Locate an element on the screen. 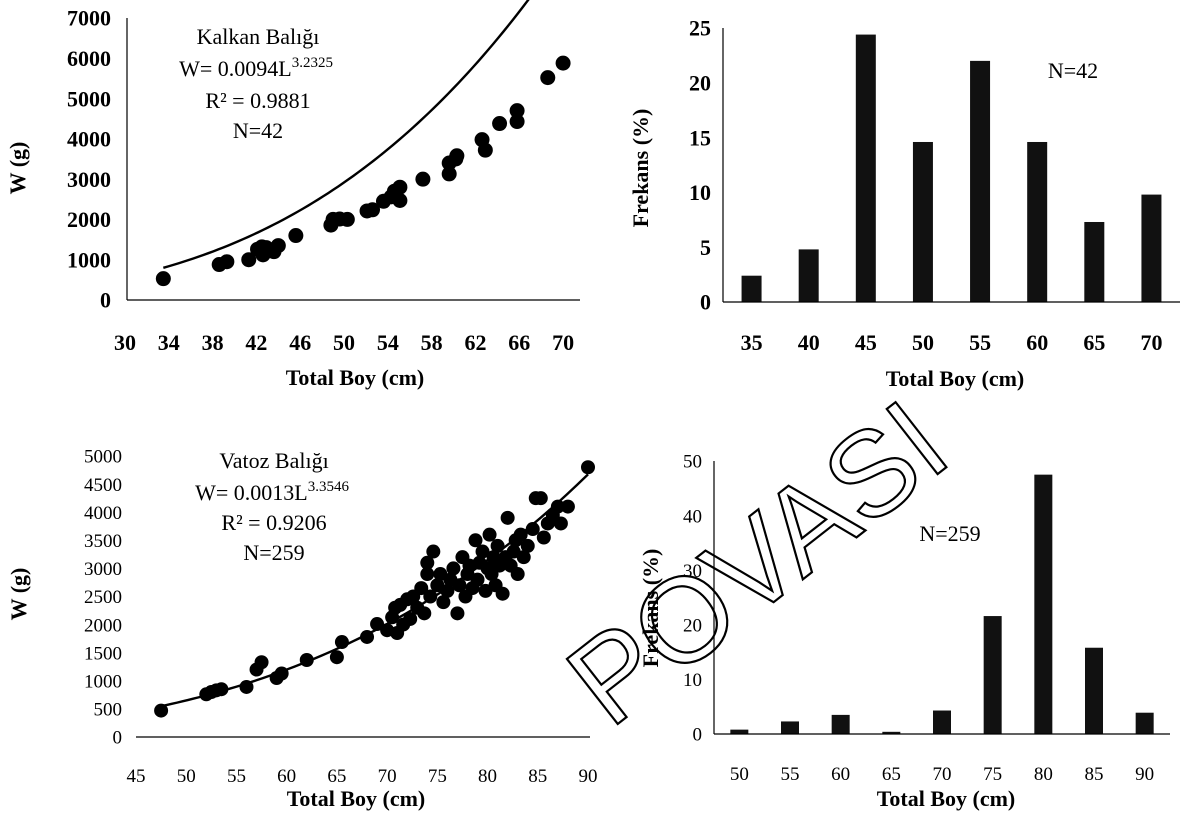 The height and width of the screenshot is (818, 1186). x-tick-label: 38 is located at coordinates (213, 342).